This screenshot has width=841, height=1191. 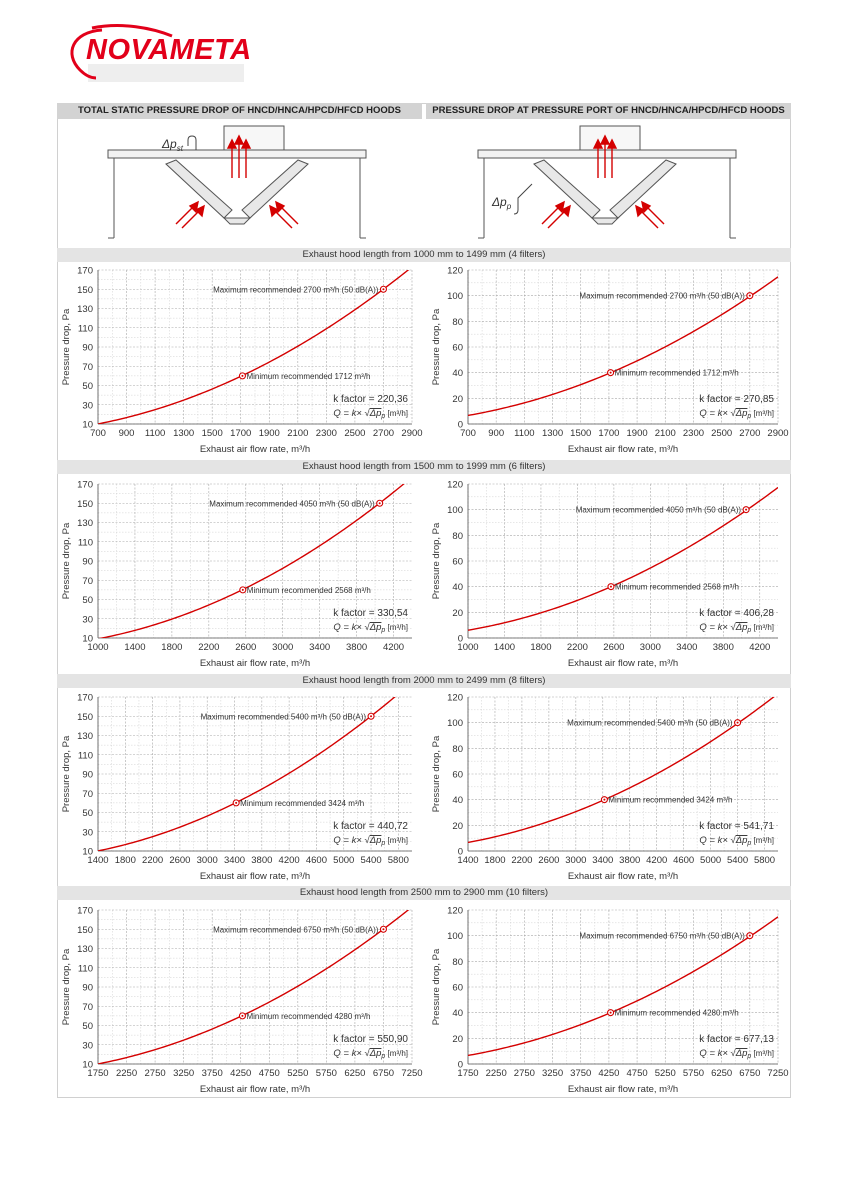 What do you see at coordinates (87, 600) in the screenshot?
I see `y-tick-label: 50` at bounding box center [87, 600].